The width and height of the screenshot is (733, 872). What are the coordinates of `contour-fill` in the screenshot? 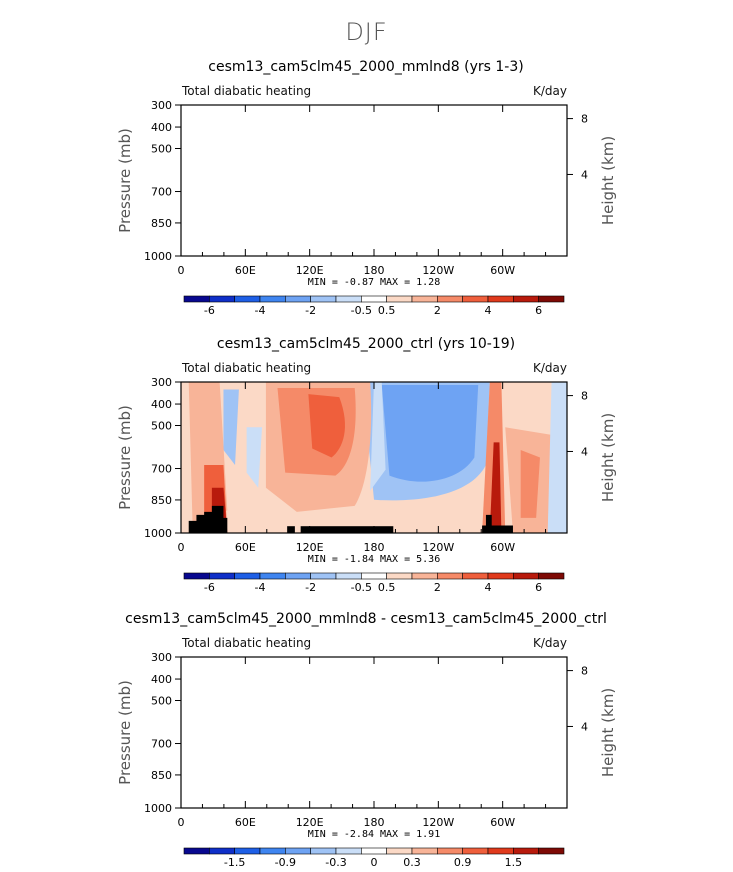 It's located at (374, 457).